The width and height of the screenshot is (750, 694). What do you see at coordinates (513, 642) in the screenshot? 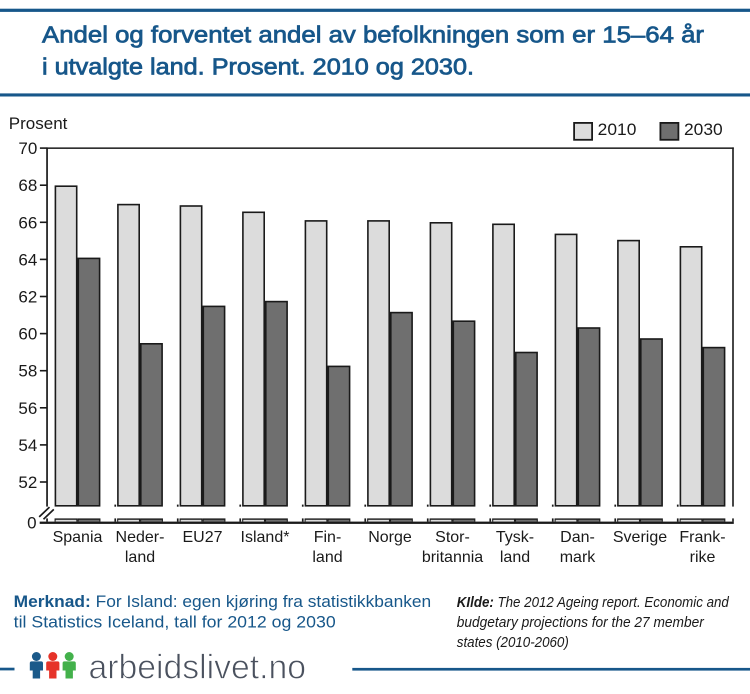
I see `svg-text: states (2010-2060)` at bounding box center [513, 642].